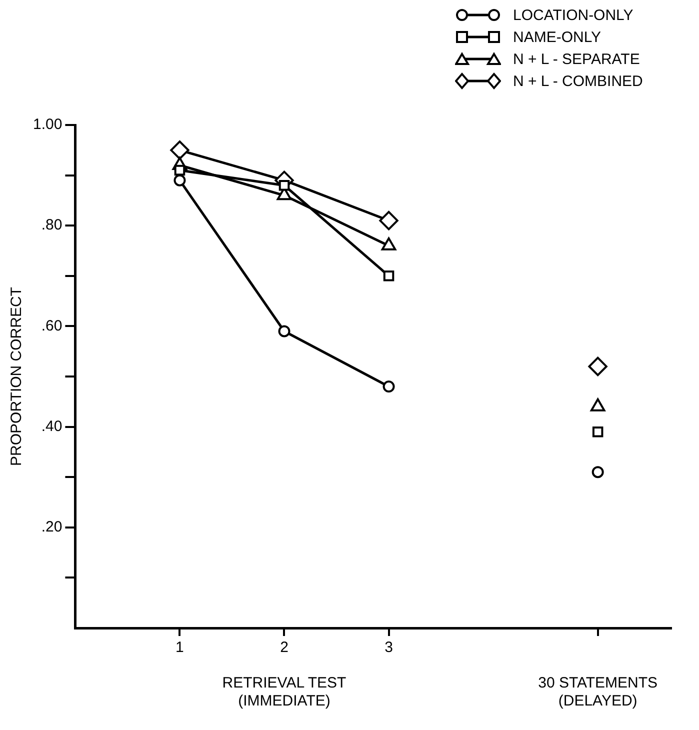 The width and height of the screenshot is (699, 730). What do you see at coordinates (388, 647) in the screenshot?
I see `x-tick-label: 3` at bounding box center [388, 647].